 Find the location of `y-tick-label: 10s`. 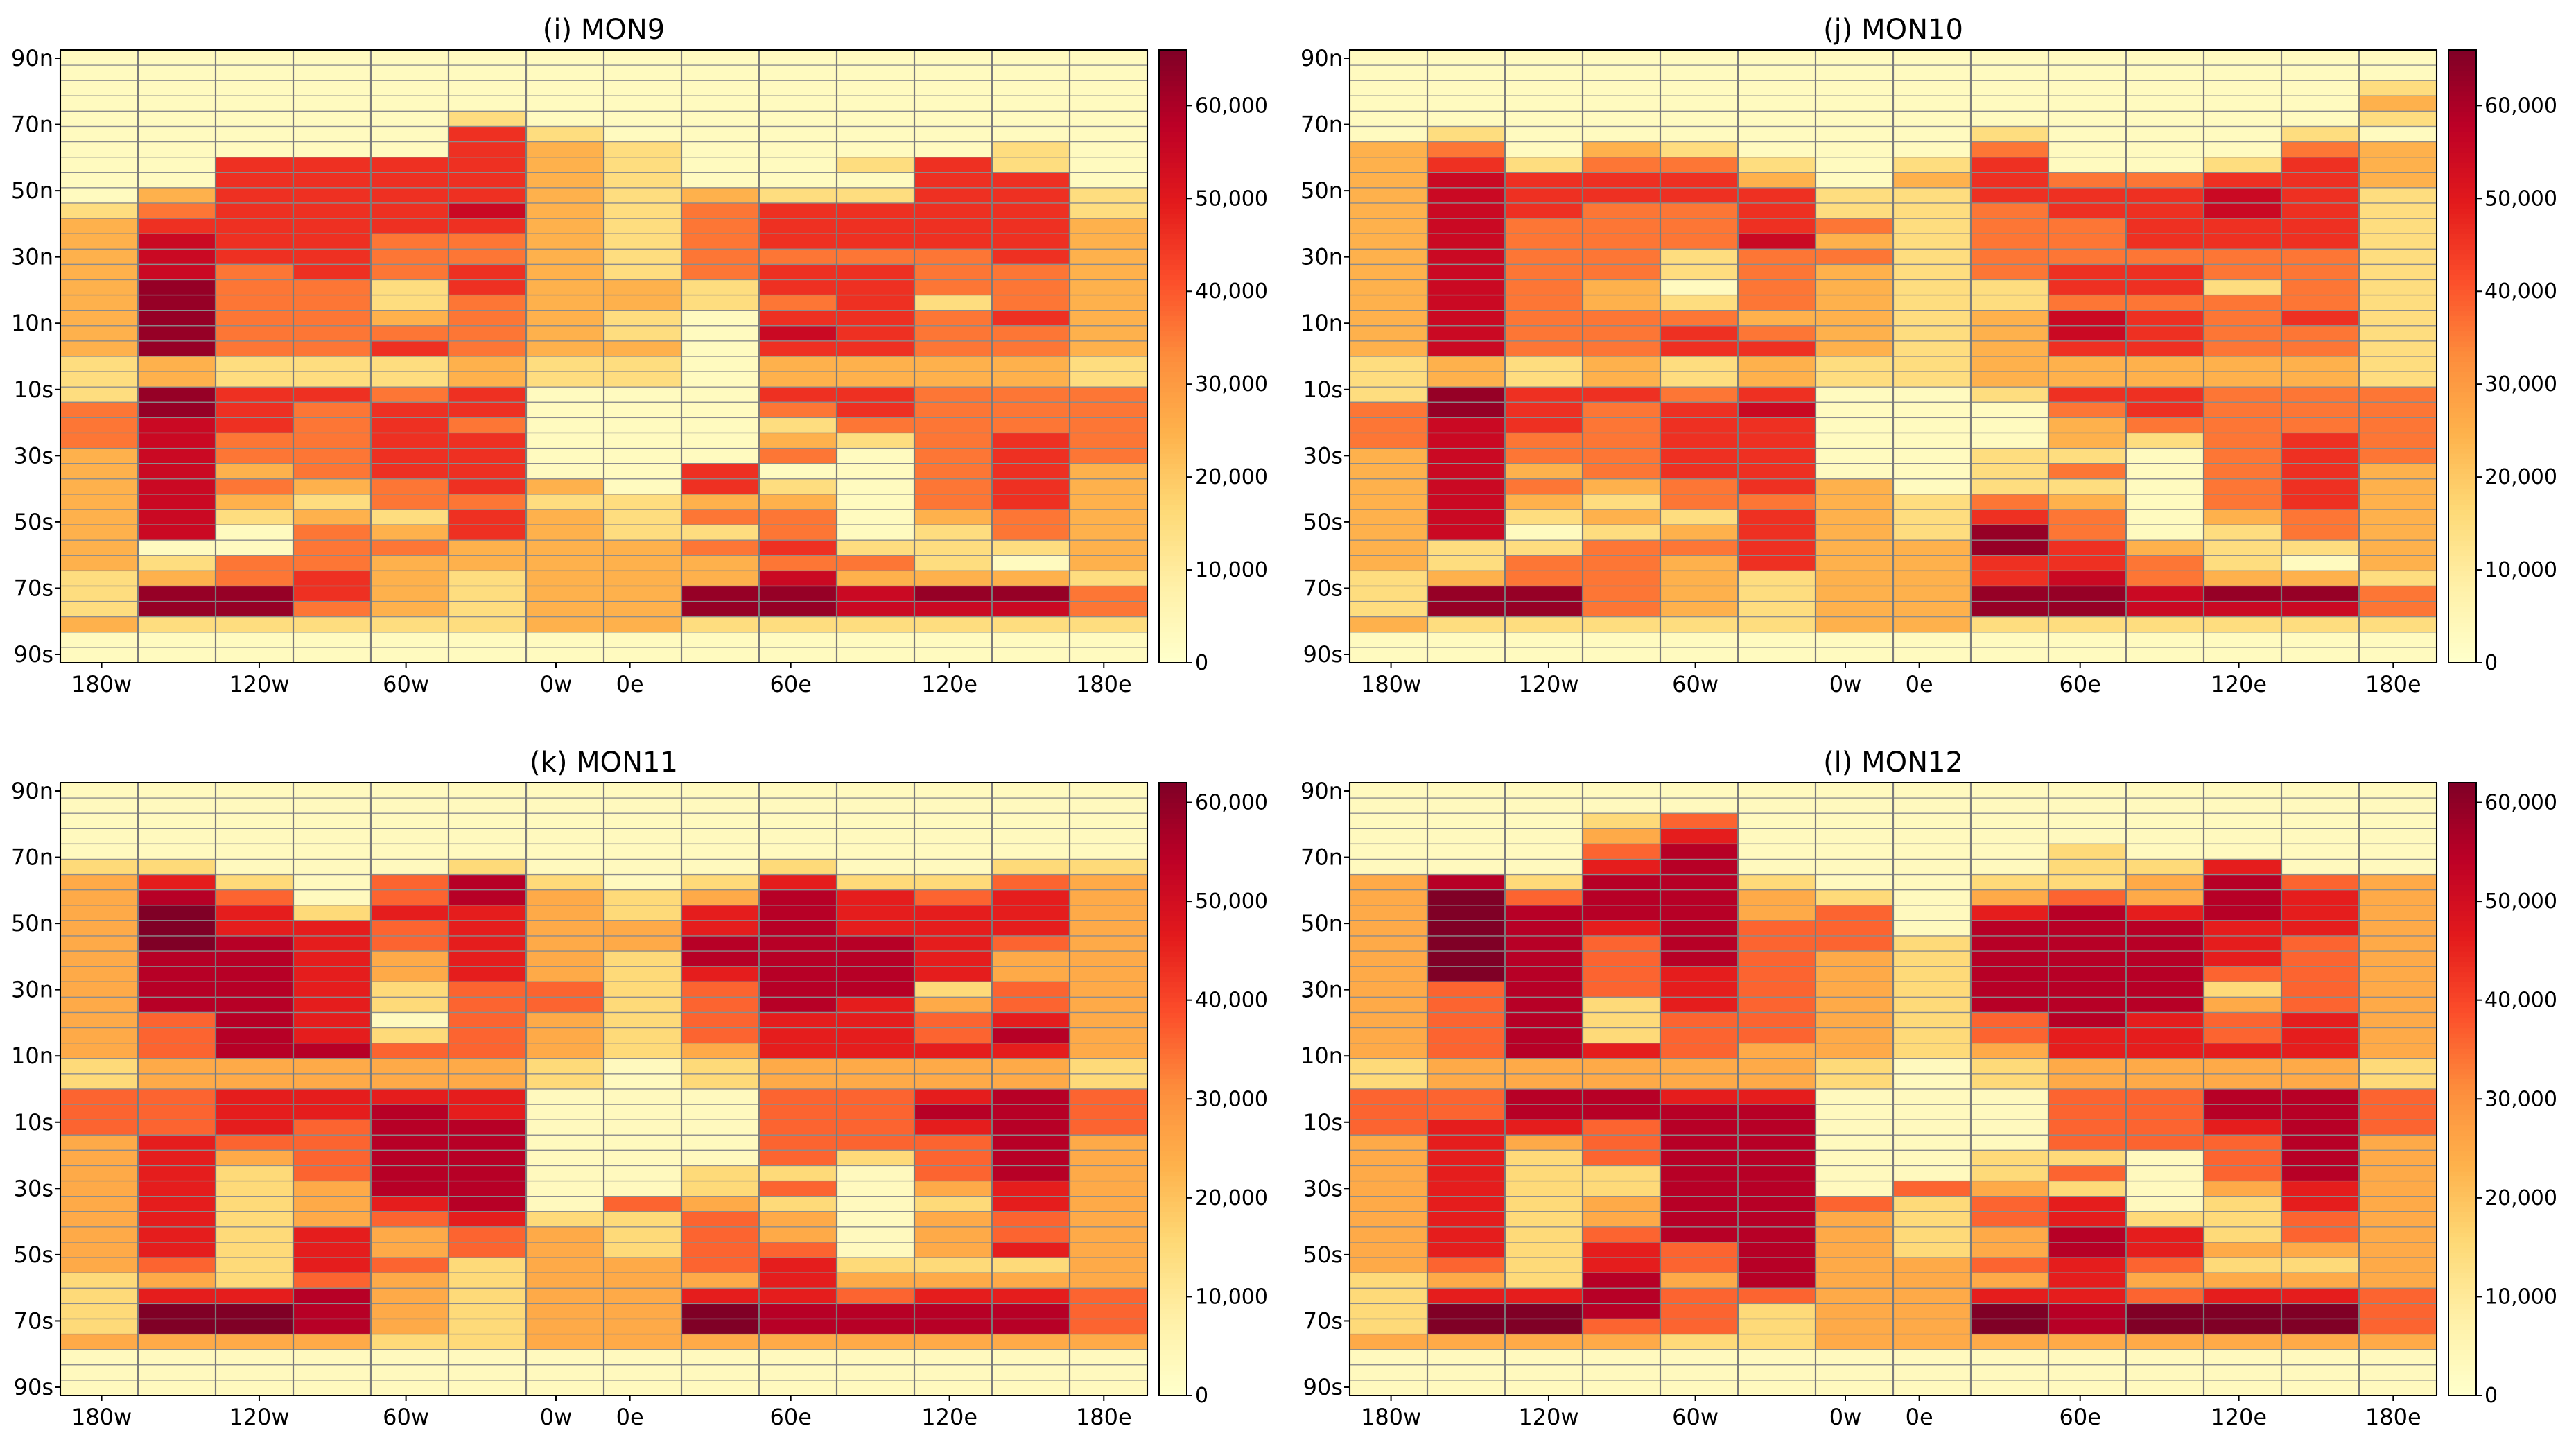

y-tick-label: 10s is located at coordinates (33, 1122).